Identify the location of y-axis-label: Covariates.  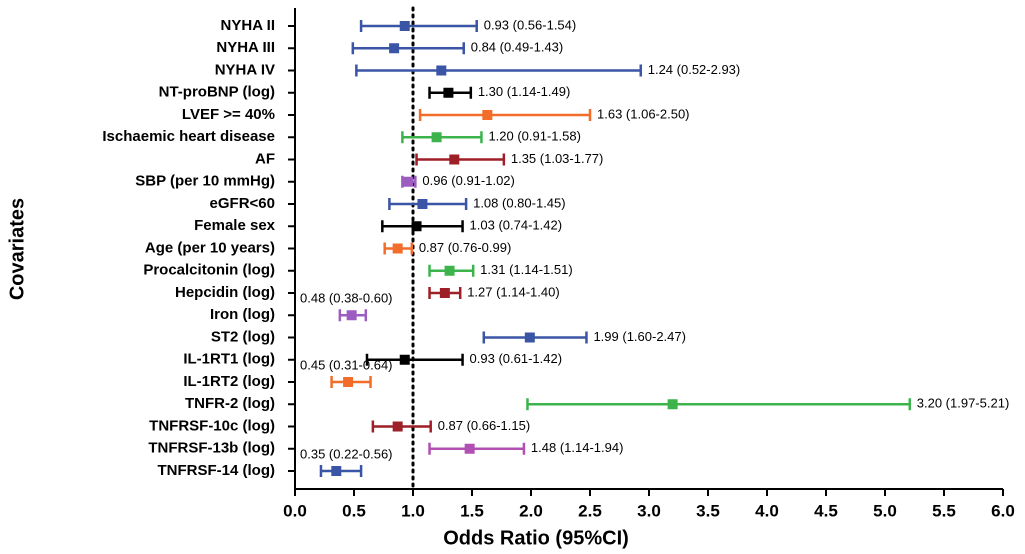
(17, 249).